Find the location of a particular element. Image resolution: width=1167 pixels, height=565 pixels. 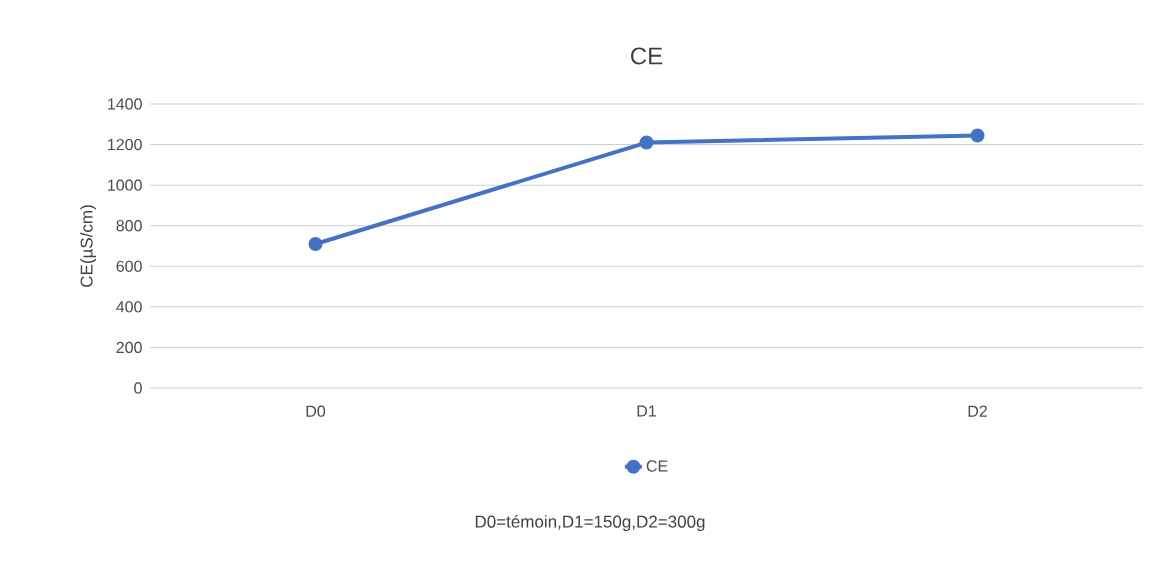

y-axis-title: CE(µS/cm) is located at coordinates (88, 246).